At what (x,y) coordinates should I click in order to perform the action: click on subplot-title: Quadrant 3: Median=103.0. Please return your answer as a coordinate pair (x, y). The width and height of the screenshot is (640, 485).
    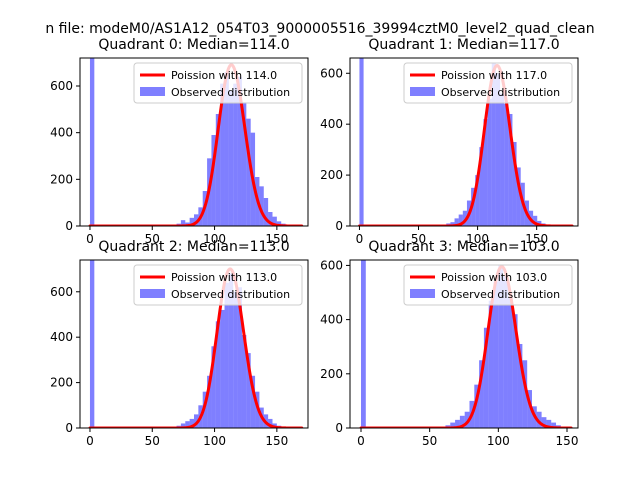
    Looking at the image, I should click on (463, 247).